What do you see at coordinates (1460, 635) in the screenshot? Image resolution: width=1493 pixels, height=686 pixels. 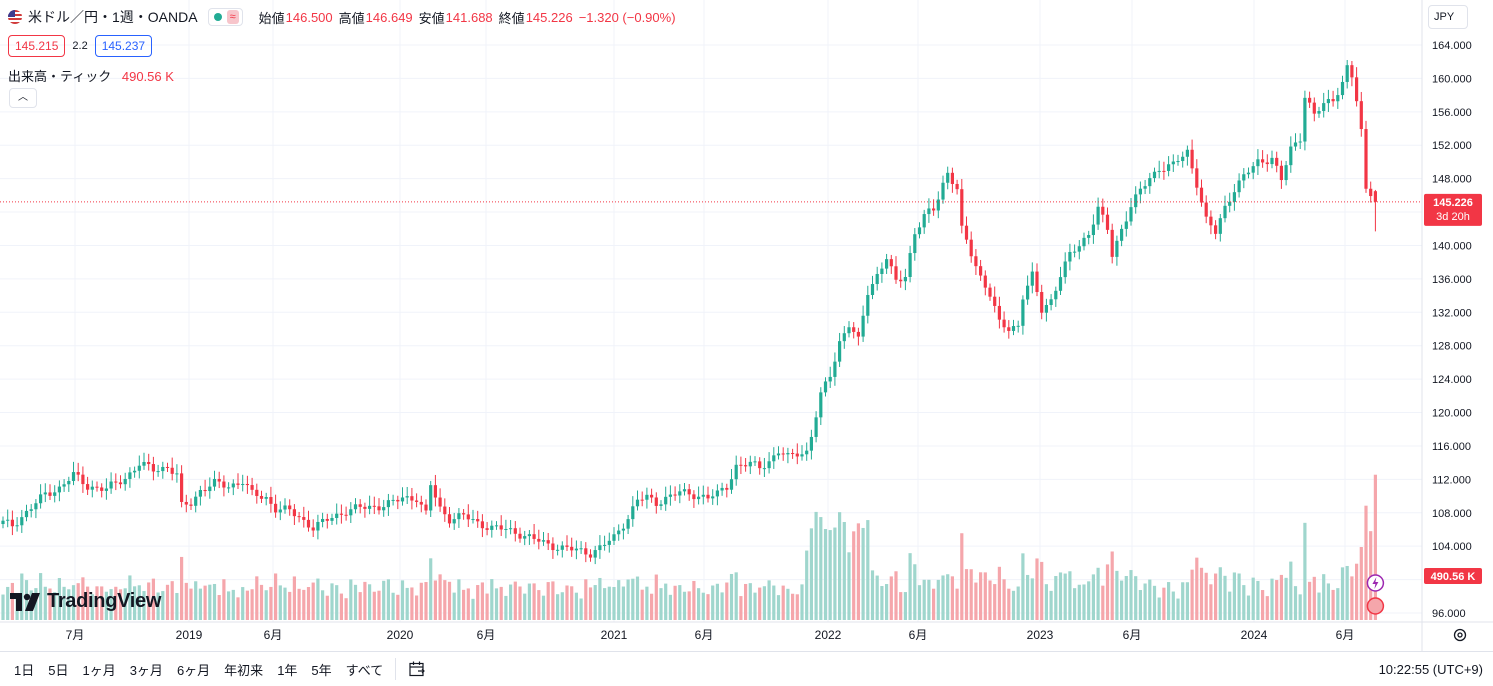 I see `axis-settings-gear-icon` at bounding box center [1460, 635].